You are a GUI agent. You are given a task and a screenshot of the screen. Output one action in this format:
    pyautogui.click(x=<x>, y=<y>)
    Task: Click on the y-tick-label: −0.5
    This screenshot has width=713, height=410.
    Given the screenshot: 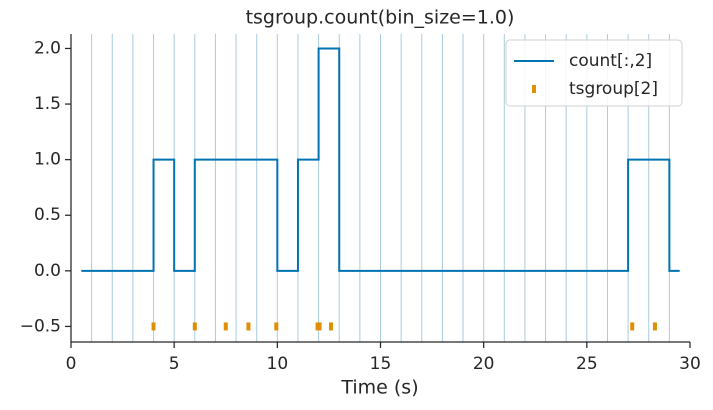 What is the action you would take?
    pyautogui.click(x=40, y=326)
    